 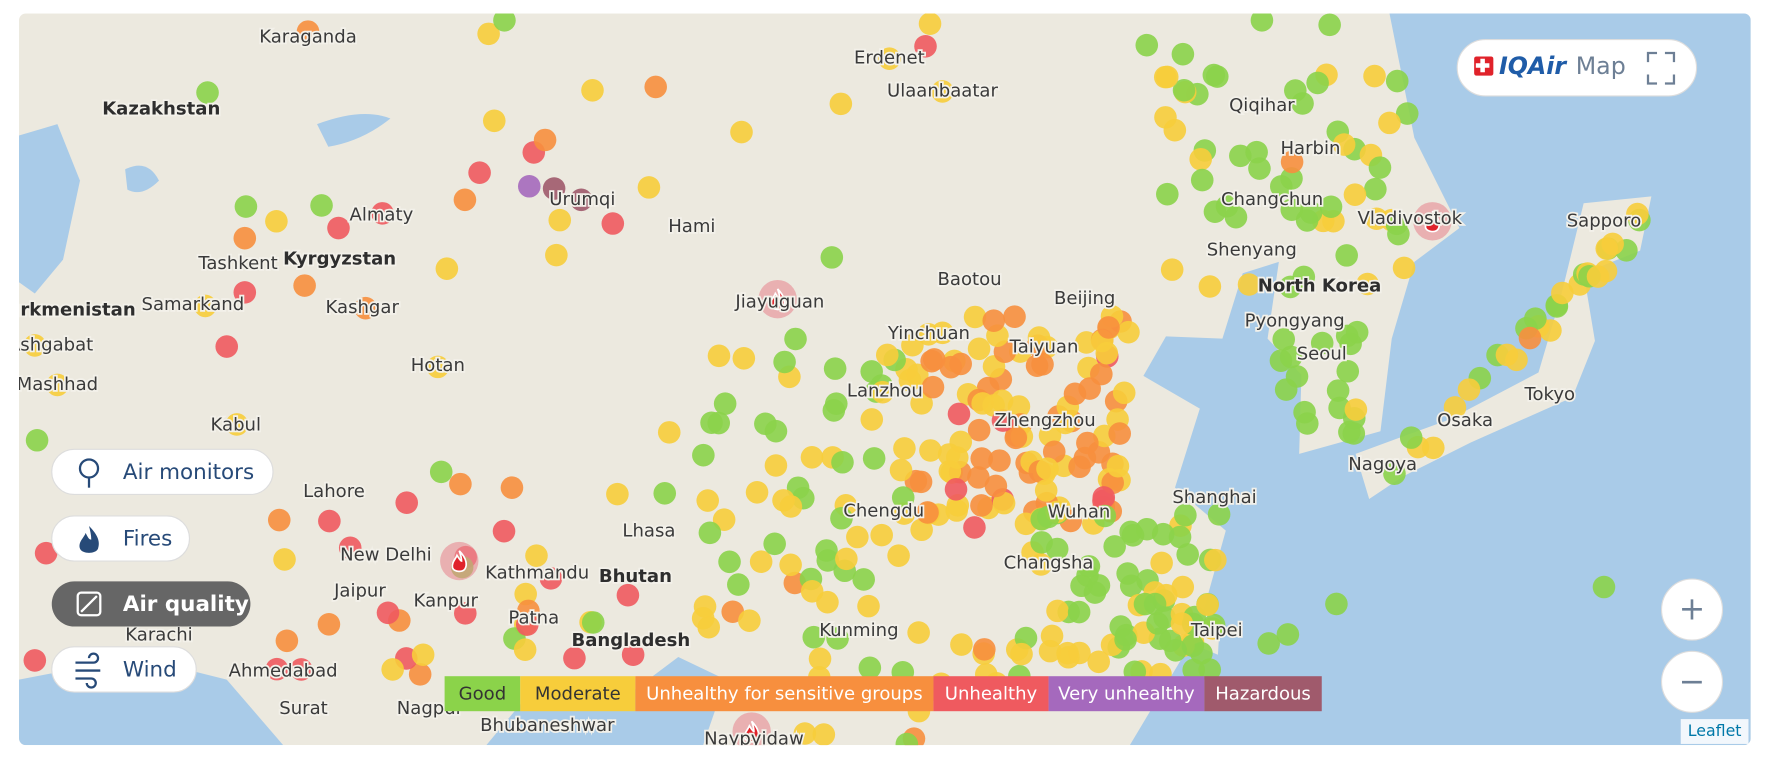 I want to click on air-monitors-button: Air monitors, so click(x=162, y=472).